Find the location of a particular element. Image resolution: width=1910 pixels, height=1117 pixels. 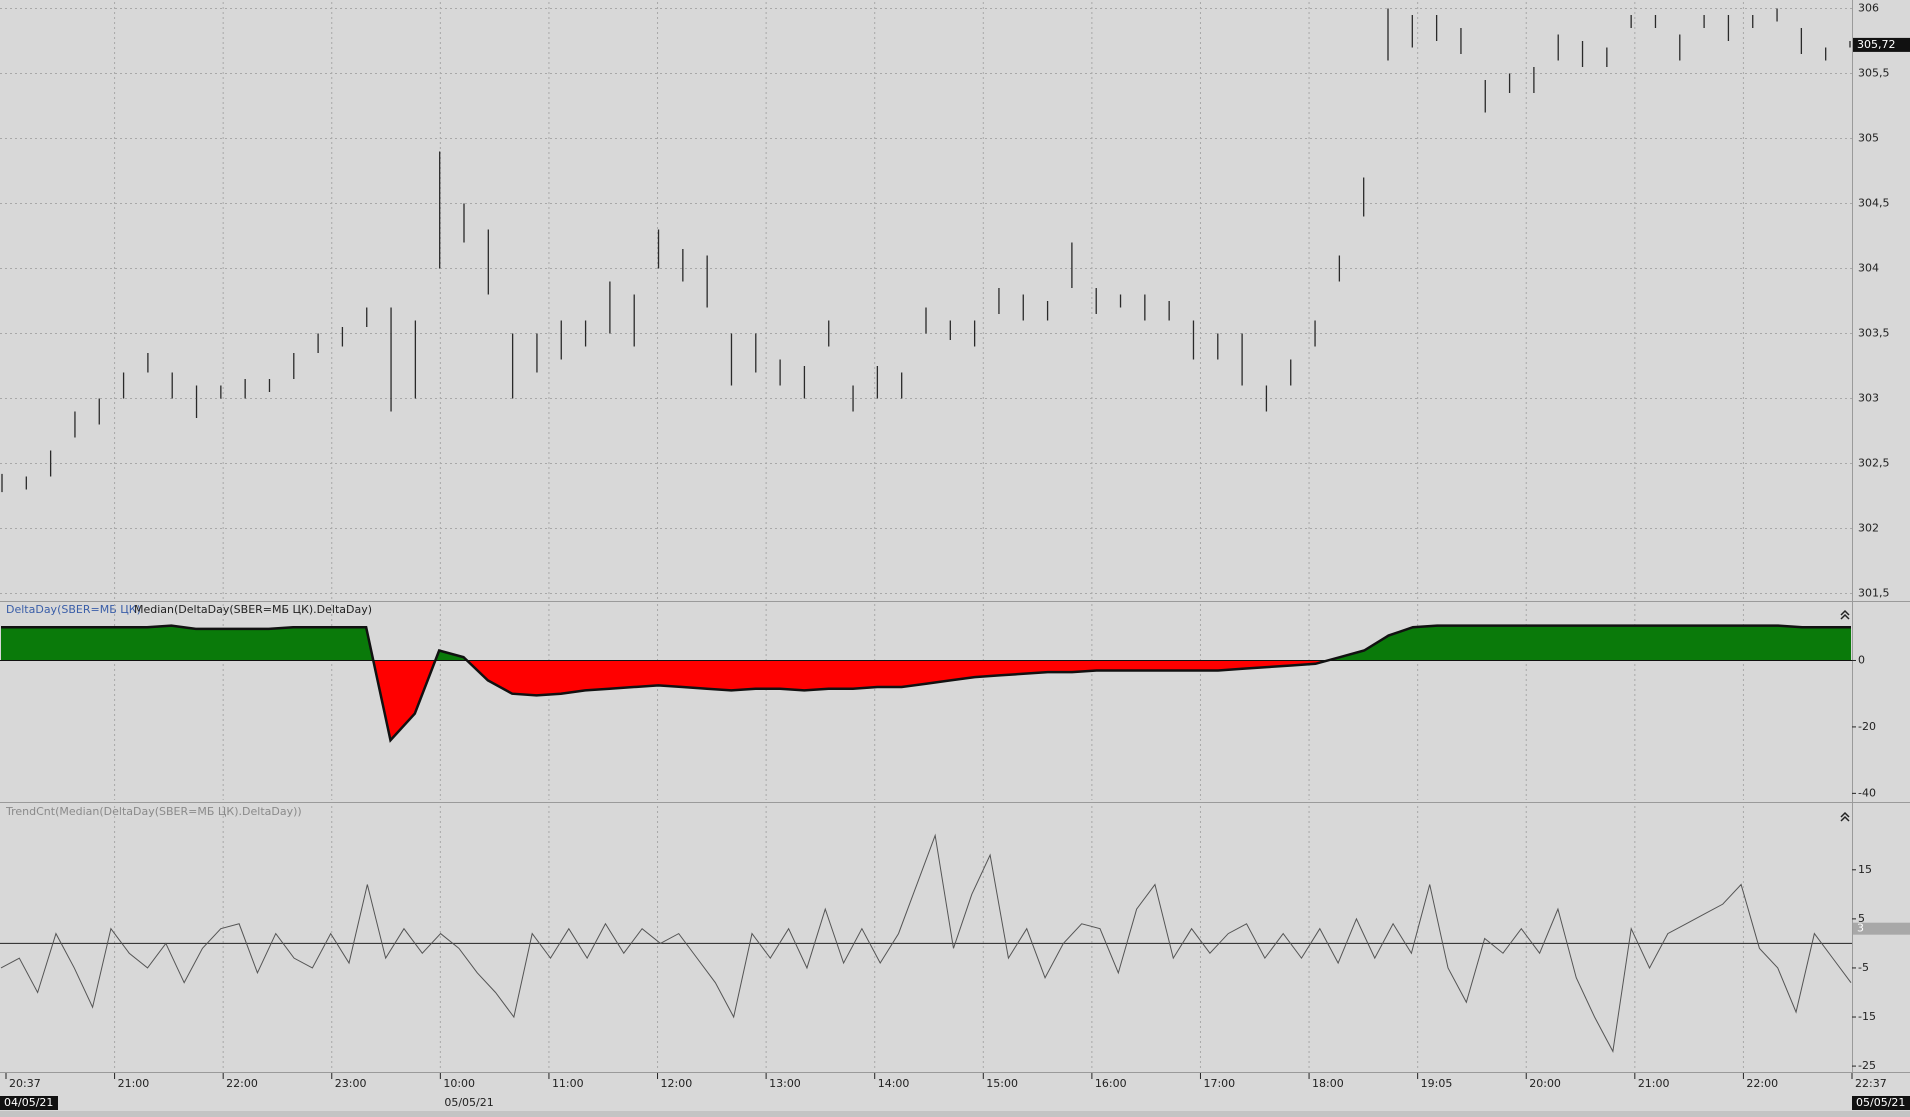

positive-area is located at coordinates (926, 643).